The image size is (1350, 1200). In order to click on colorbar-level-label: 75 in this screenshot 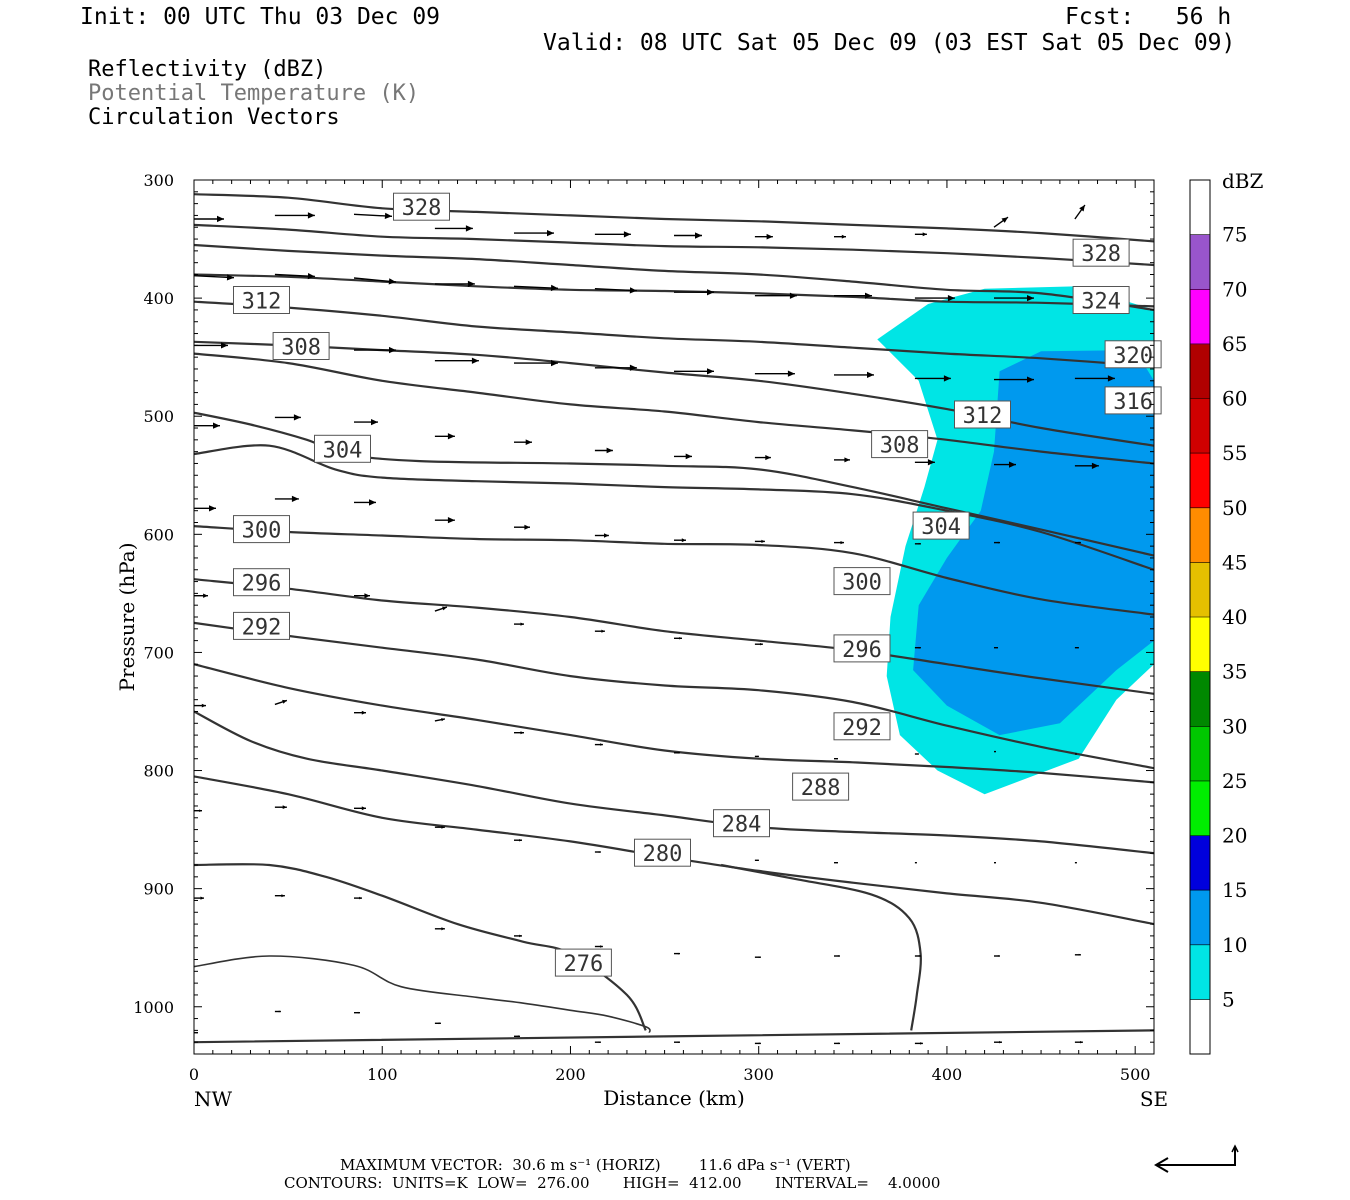, I will do `click(1234, 235)`.